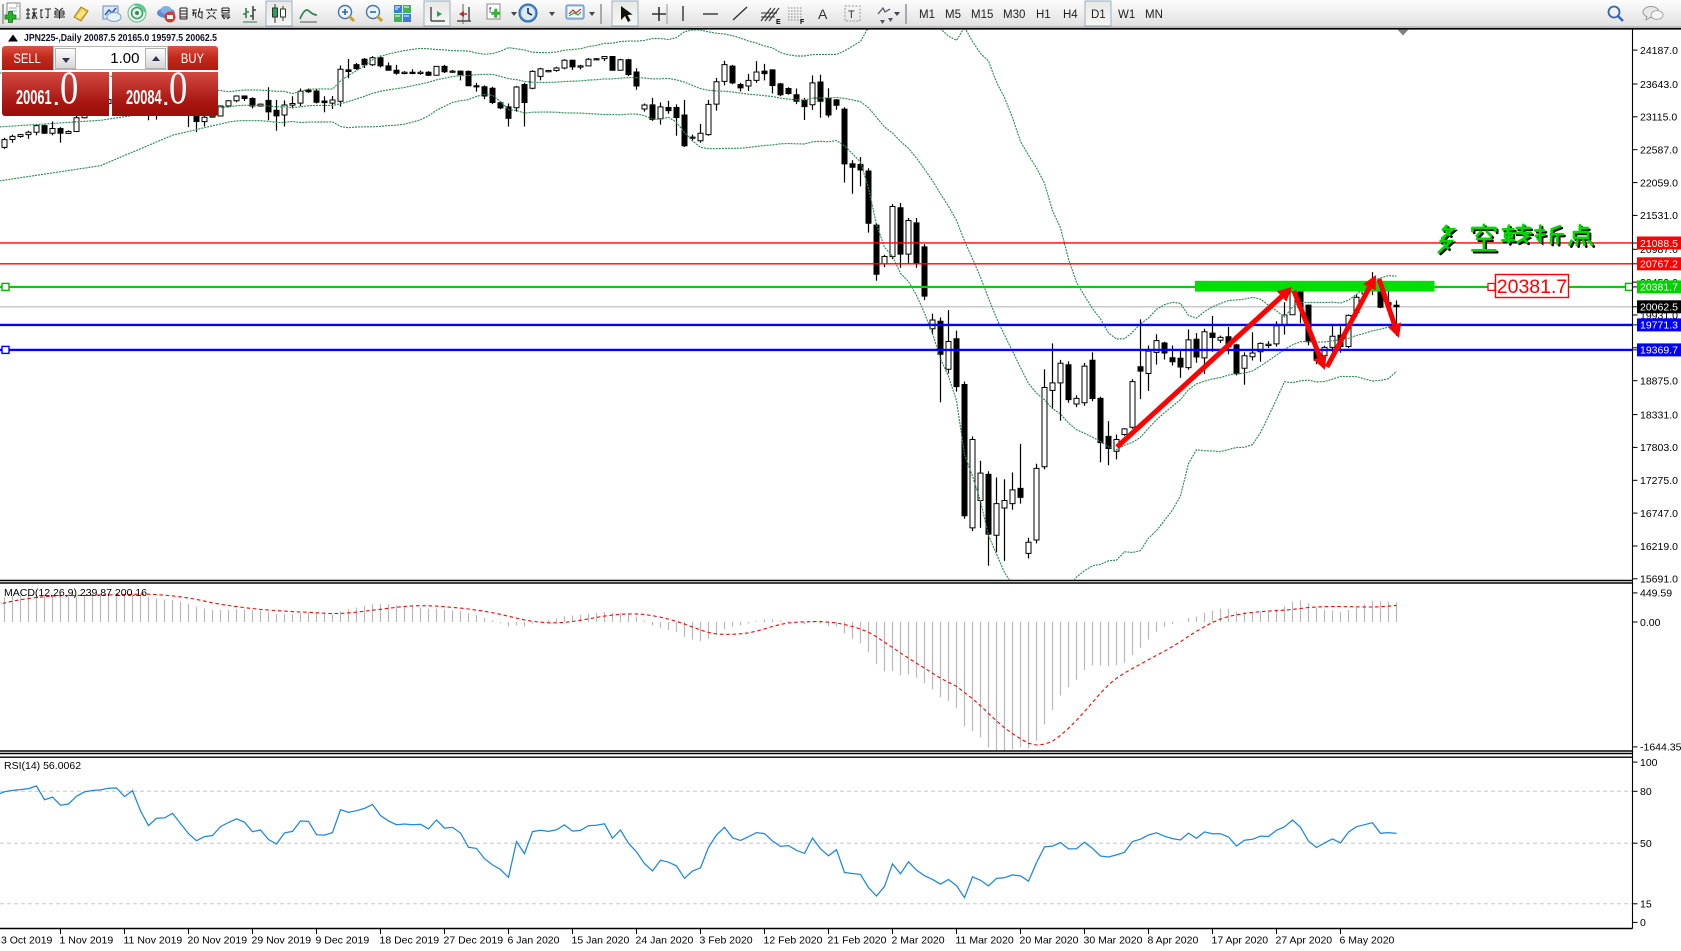  What do you see at coordinates (1649, 763) in the screenshot?
I see `svg-text: 100` at bounding box center [1649, 763].